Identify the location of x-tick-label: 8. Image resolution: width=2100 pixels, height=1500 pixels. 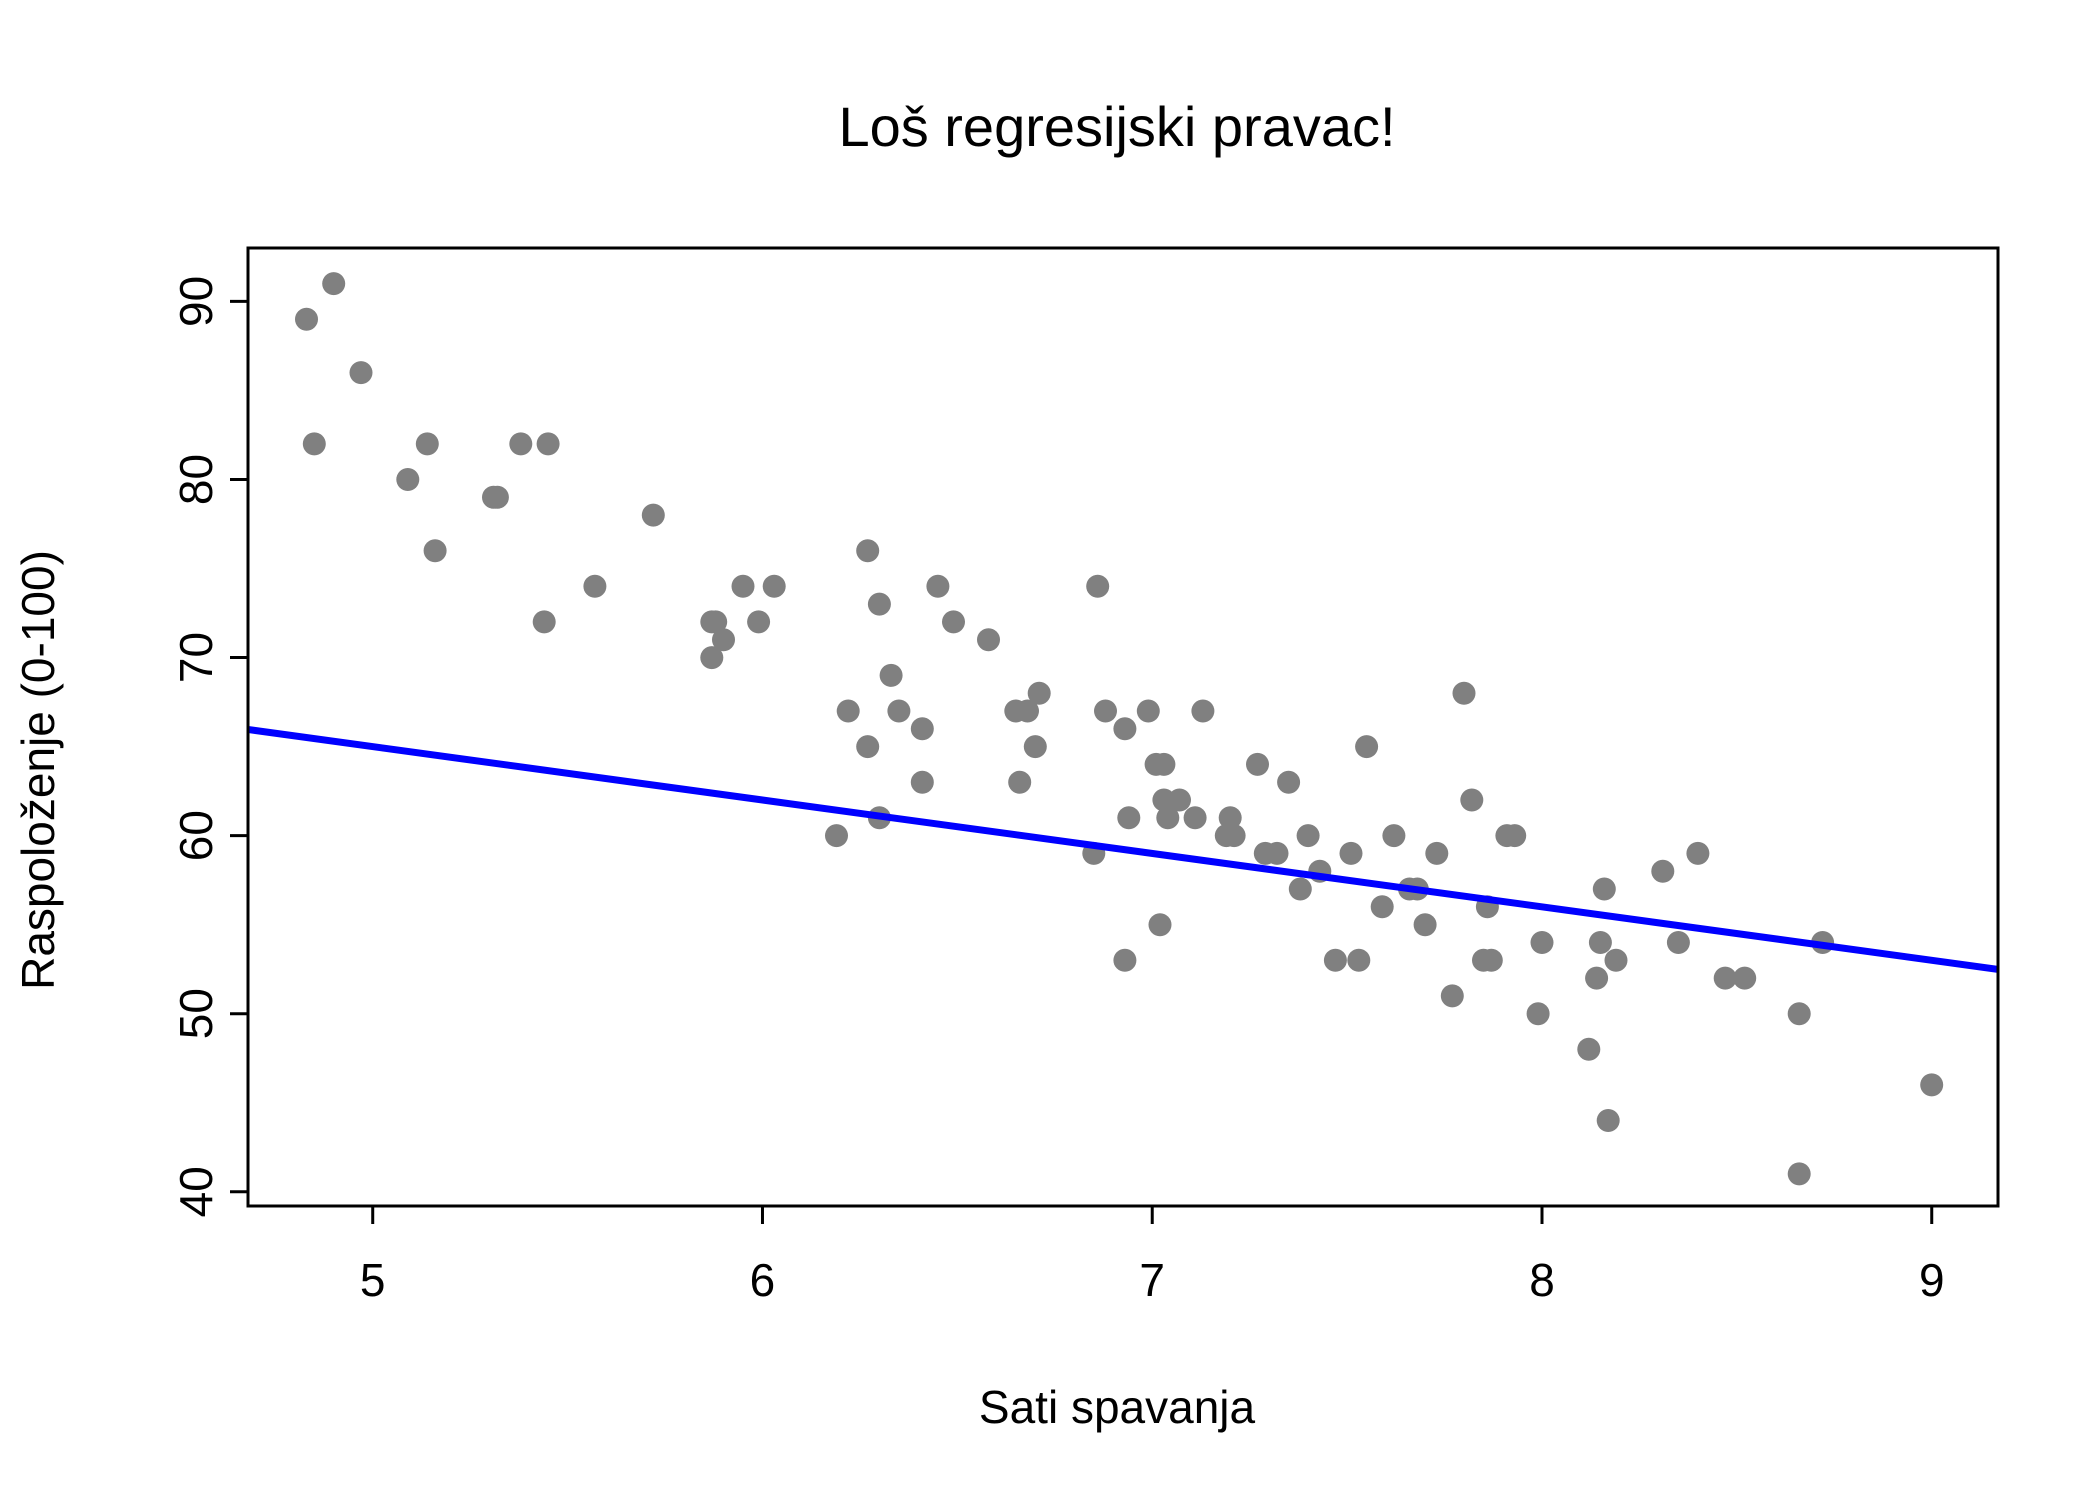
(1542, 1280).